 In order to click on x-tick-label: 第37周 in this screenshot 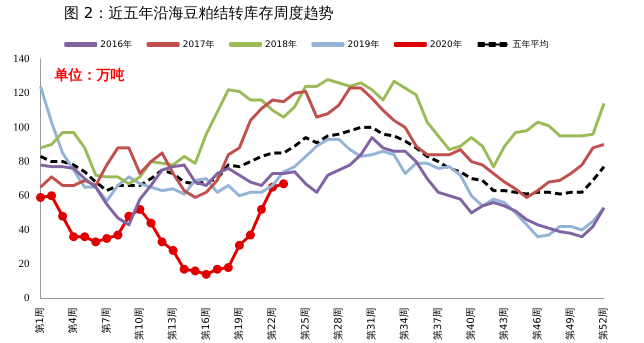, I will do `click(438, 323)`.